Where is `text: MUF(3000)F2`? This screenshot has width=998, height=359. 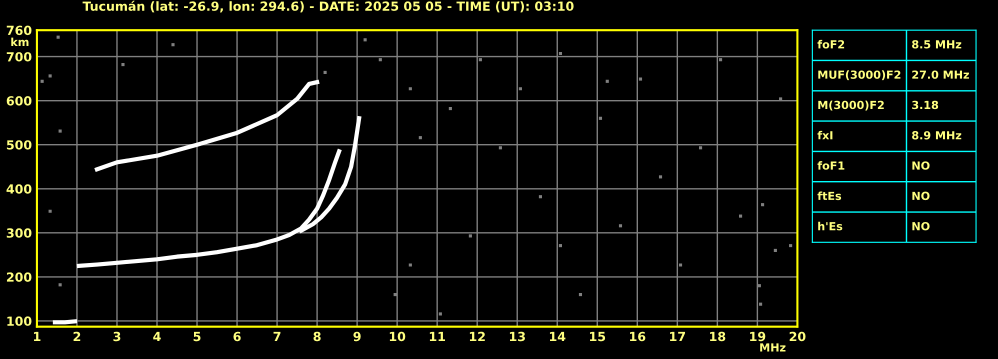 text: MUF(3000)F2 is located at coordinates (859, 75).